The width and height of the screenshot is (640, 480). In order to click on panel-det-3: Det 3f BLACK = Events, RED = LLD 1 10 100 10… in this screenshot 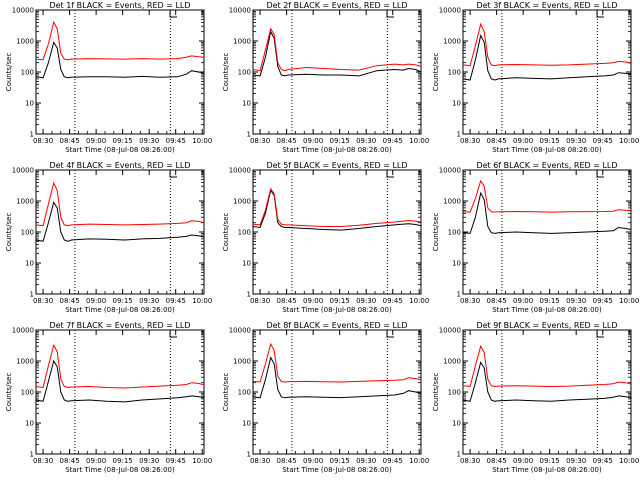, I will do `click(535, 77)`.